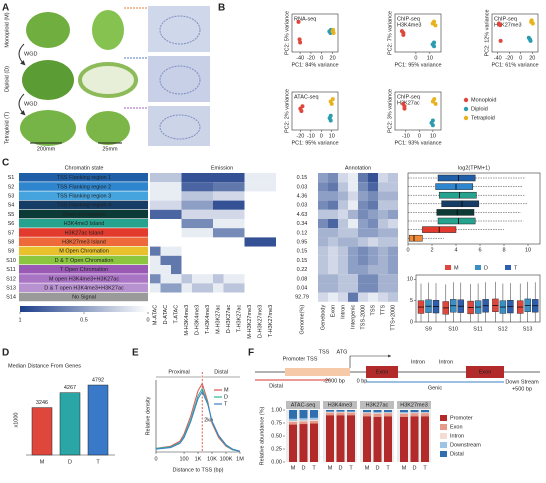 The width and height of the screenshot is (546, 483). Describe the element at coordinates (16, 420) in the screenshot. I see `y-axis-label: x1000` at that location.